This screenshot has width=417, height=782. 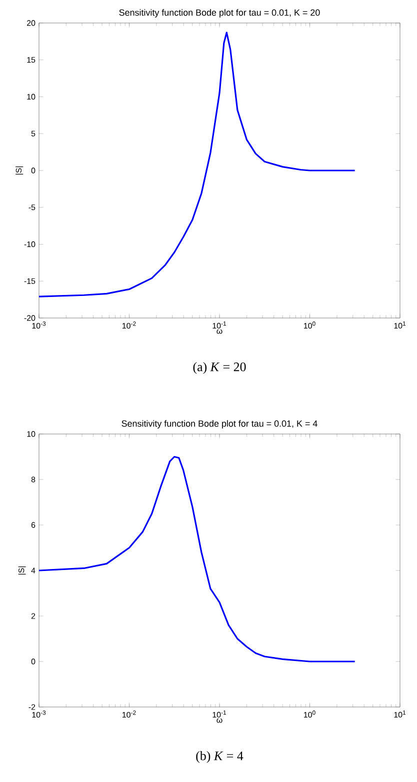 I want to click on text: (b) K = 4, so click(x=220, y=757).